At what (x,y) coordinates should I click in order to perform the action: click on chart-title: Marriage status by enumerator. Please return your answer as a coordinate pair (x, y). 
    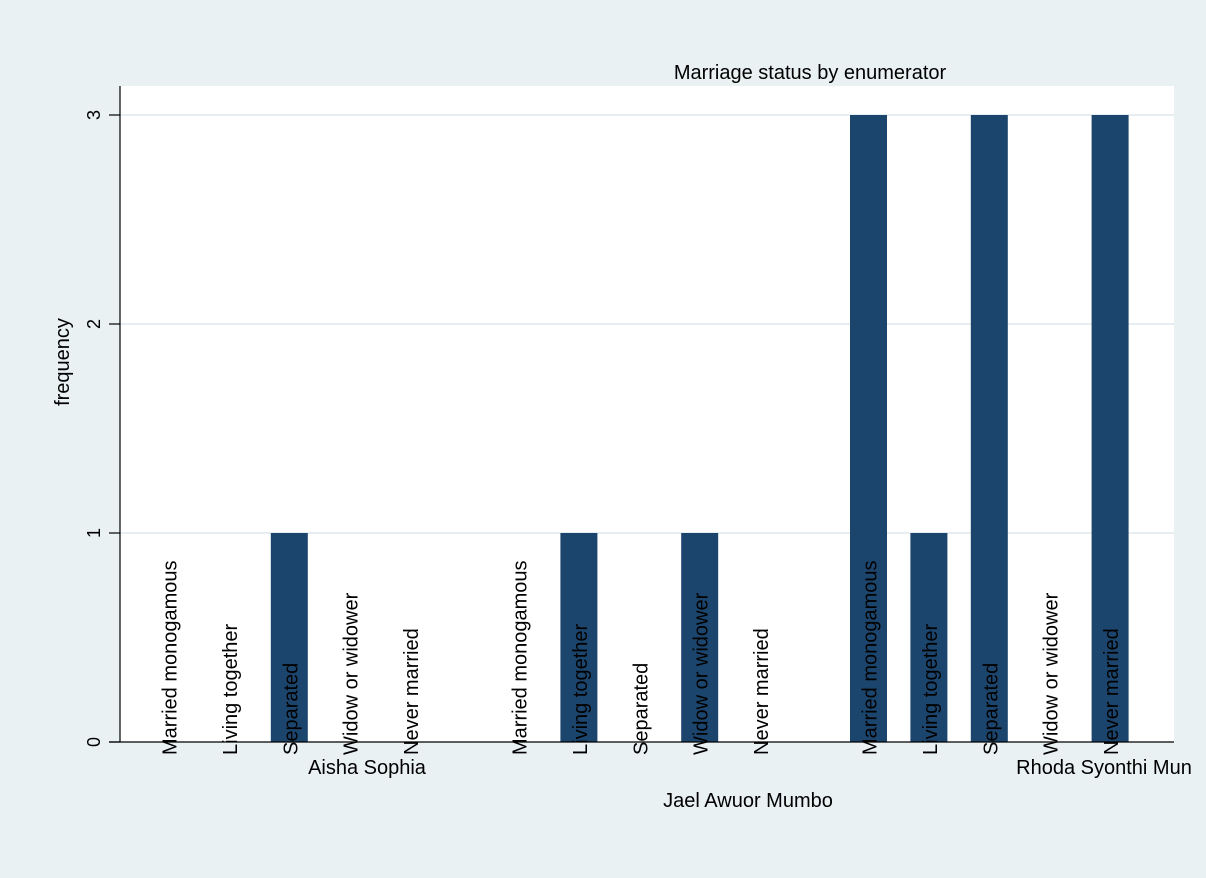
    Looking at the image, I should click on (810, 73).